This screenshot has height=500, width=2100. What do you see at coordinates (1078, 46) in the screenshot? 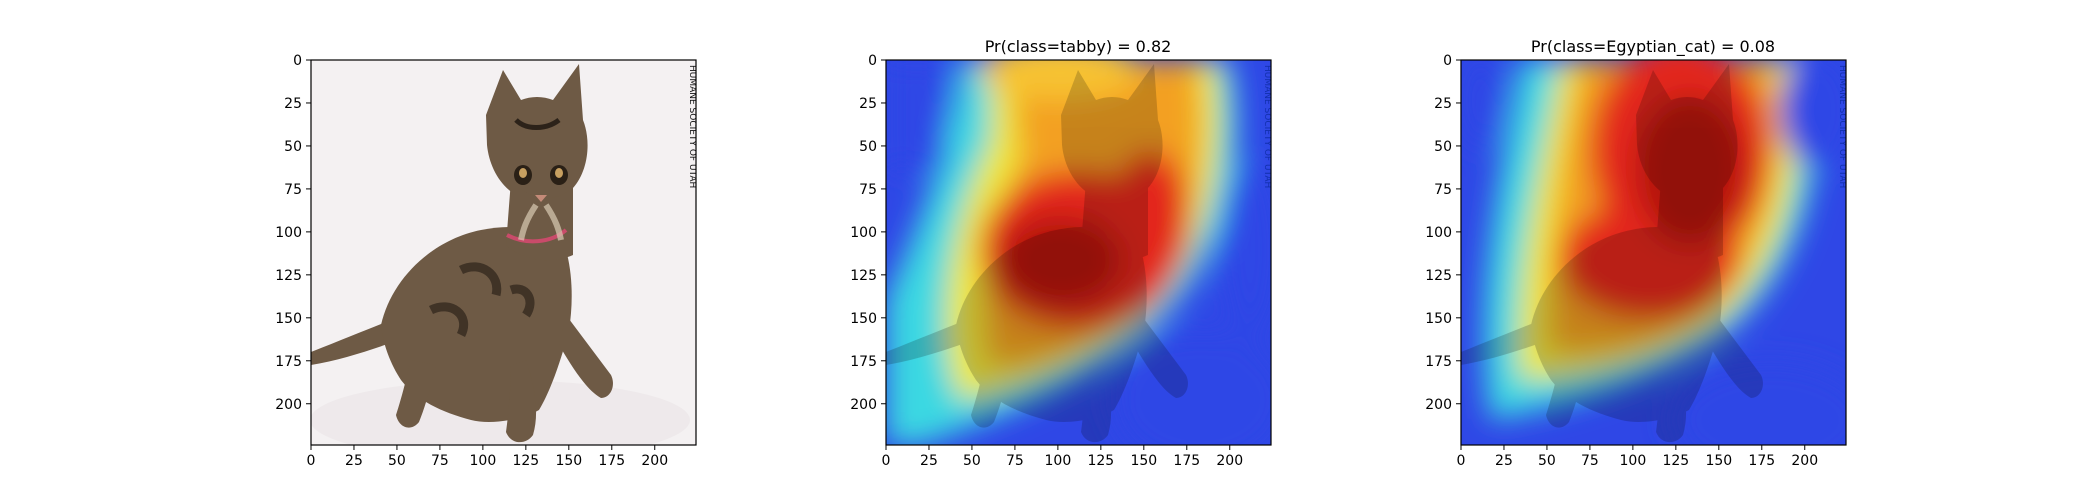
I see `chart-title: Pr(class=tabby) = 0.82` at bounding box center [1078, 46].